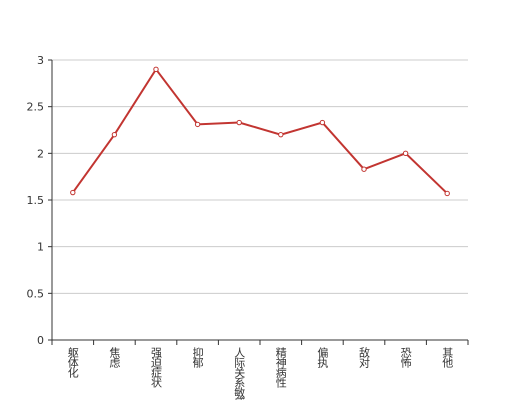  I want to click on x-tick-label: 恐怖, so click(405, 357).